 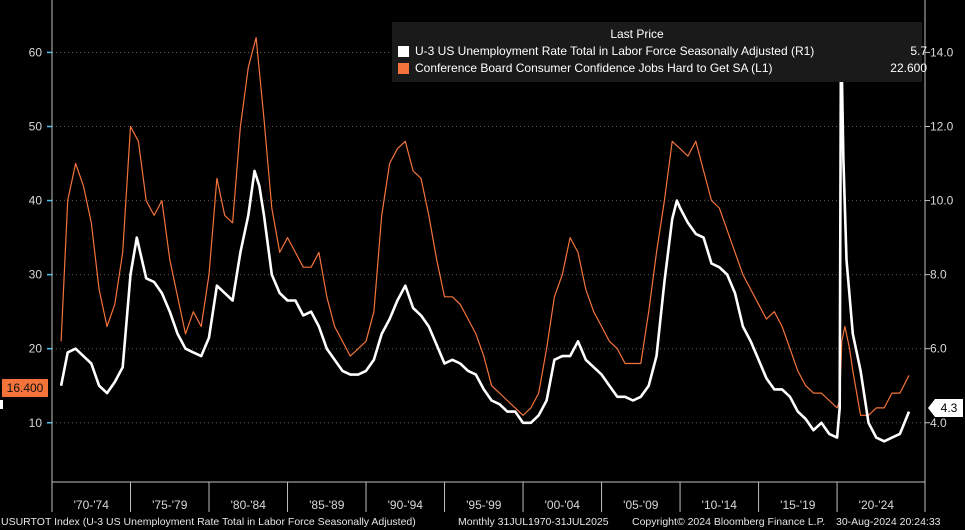 What do you see at coordinates (36, 201) in the screenshot?
I see `left-tick-label: 40` at bounding box center [36, 201].